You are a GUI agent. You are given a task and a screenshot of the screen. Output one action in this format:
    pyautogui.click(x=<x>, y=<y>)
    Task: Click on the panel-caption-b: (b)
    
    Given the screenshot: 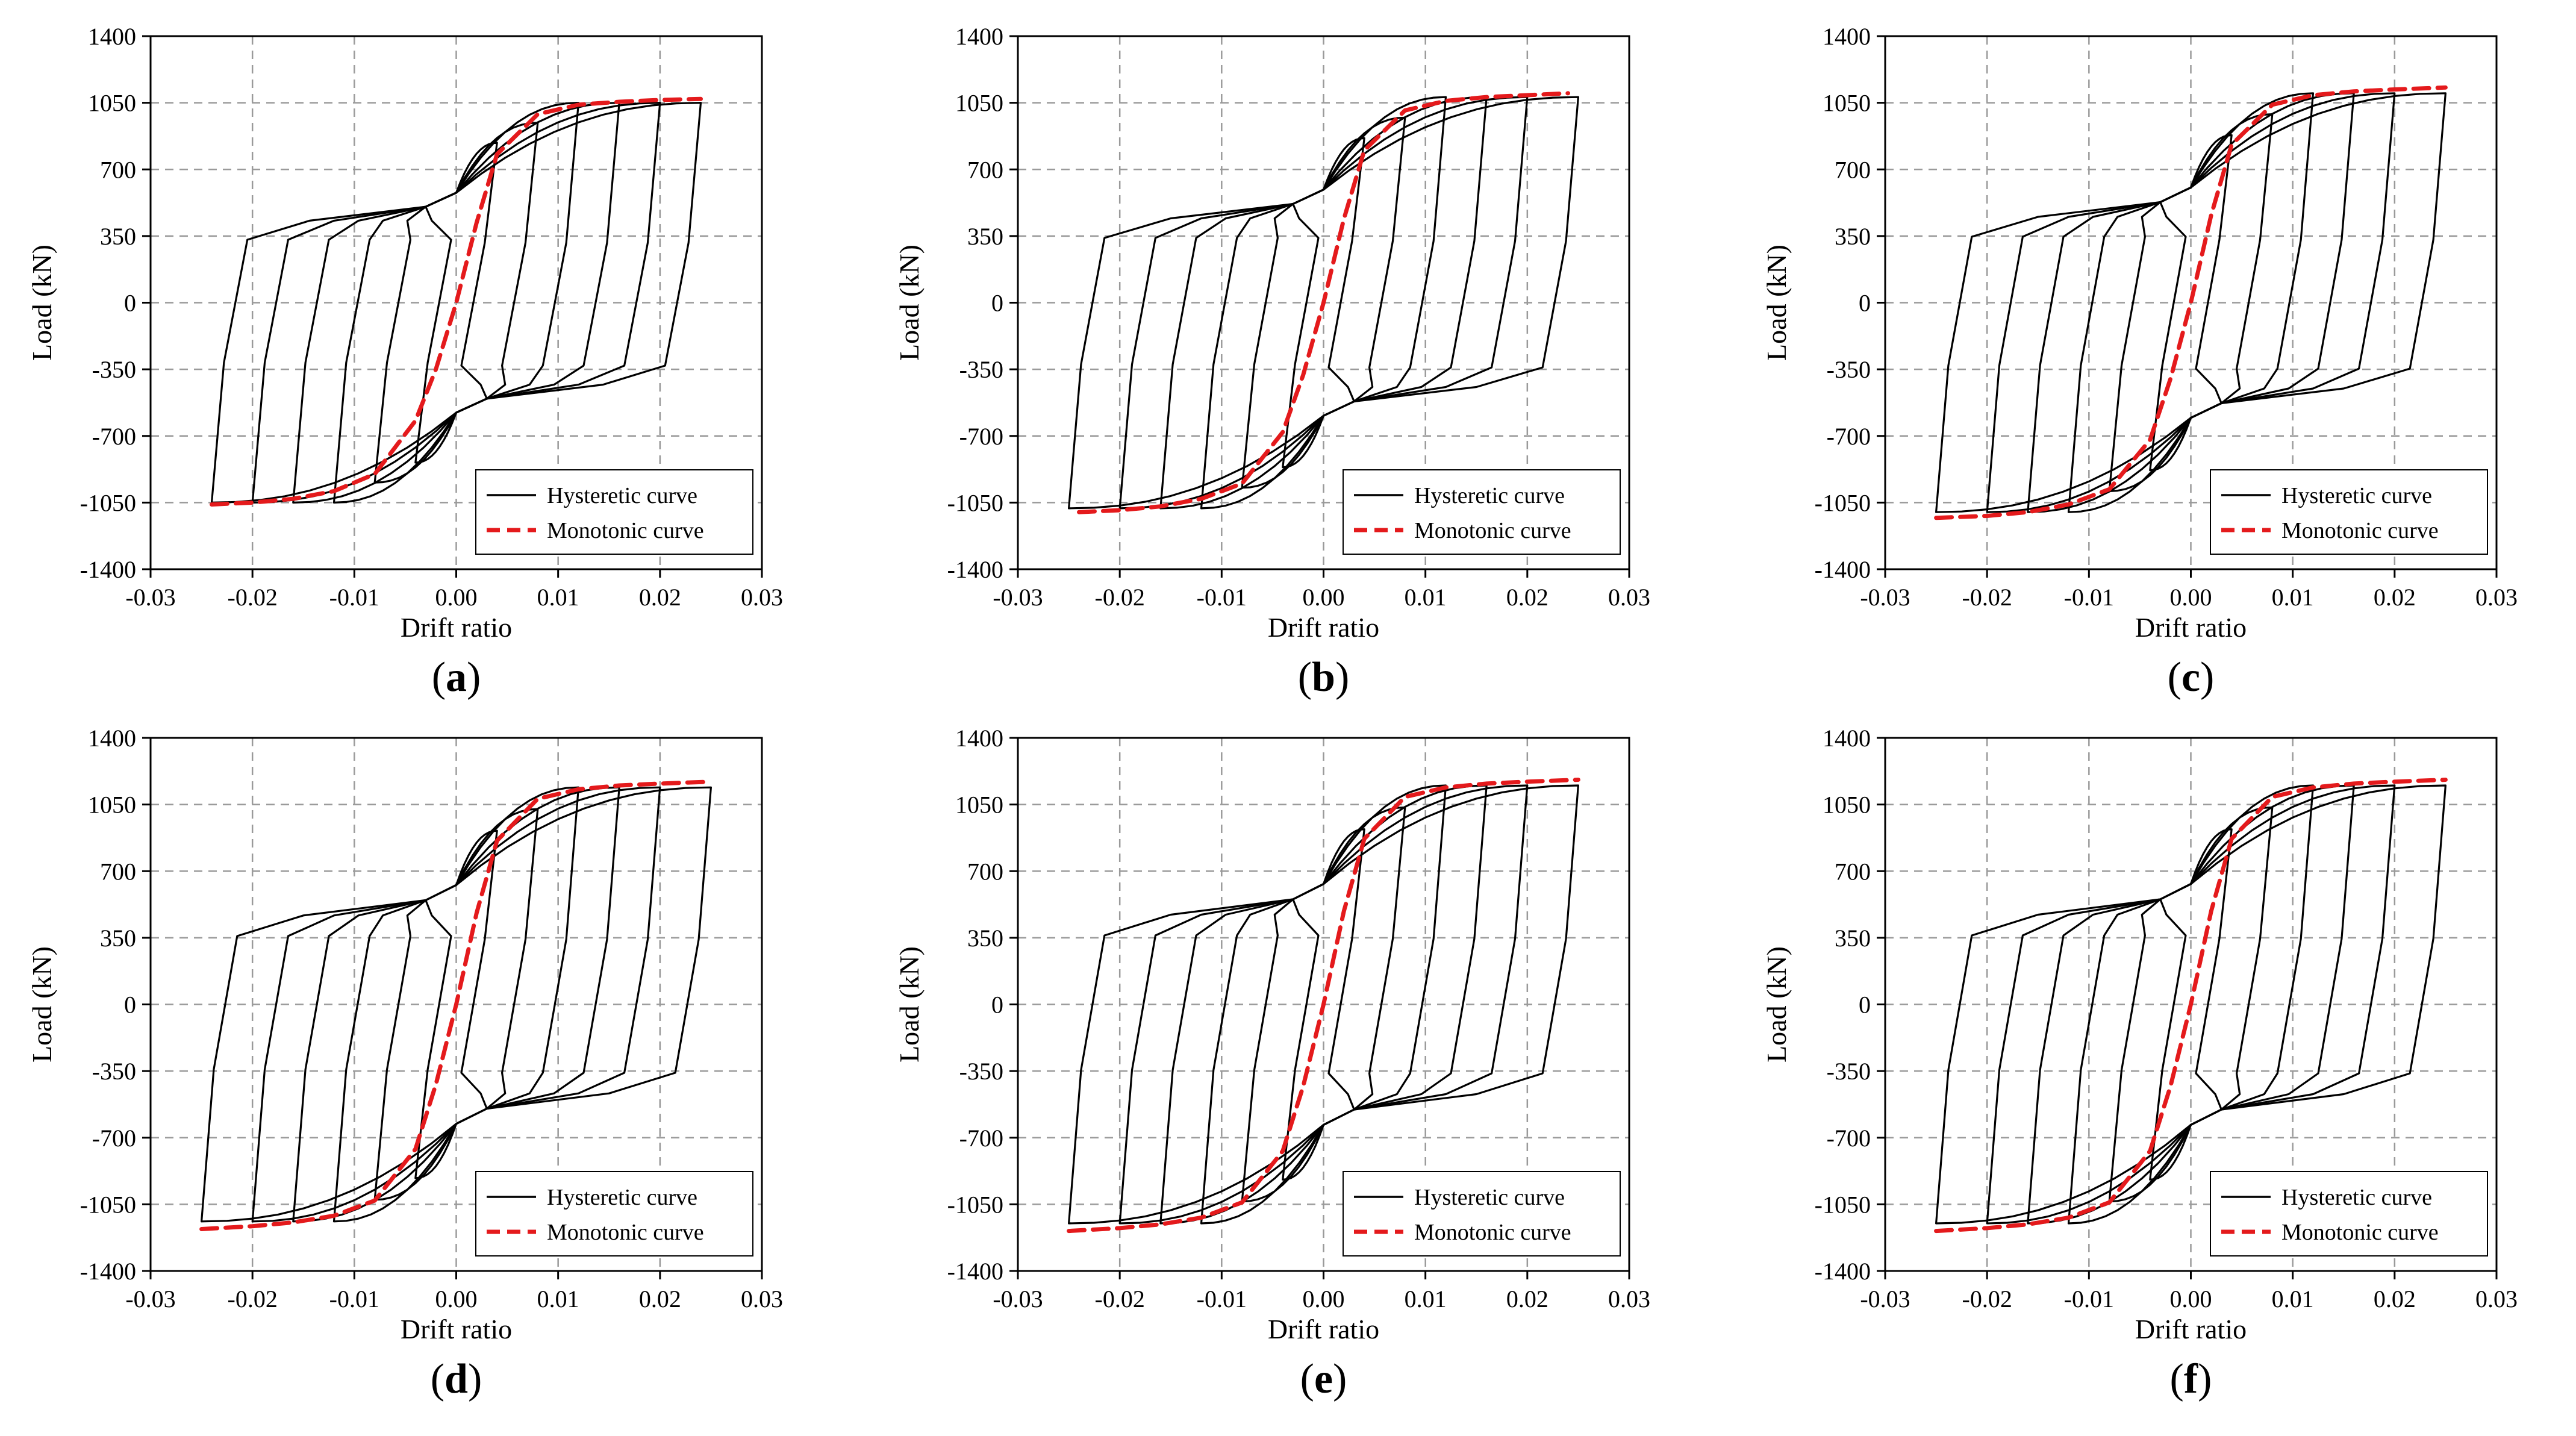 What is the action you would take?
    pyautogui.click(x=1323, y=677)
    